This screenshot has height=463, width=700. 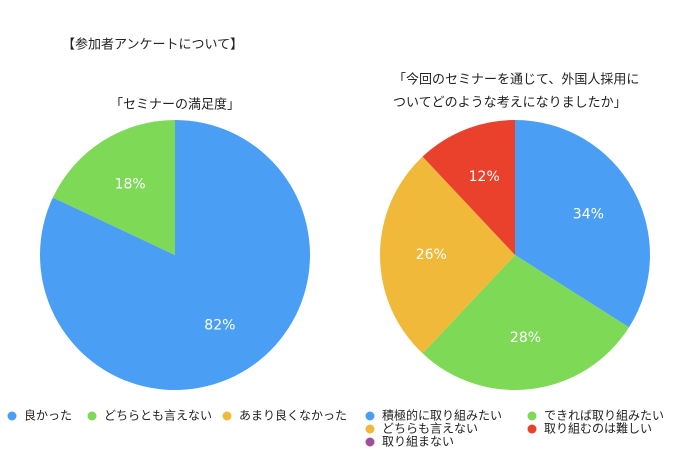 I want to click on value-label: 34%, so click(x=588, y=215).